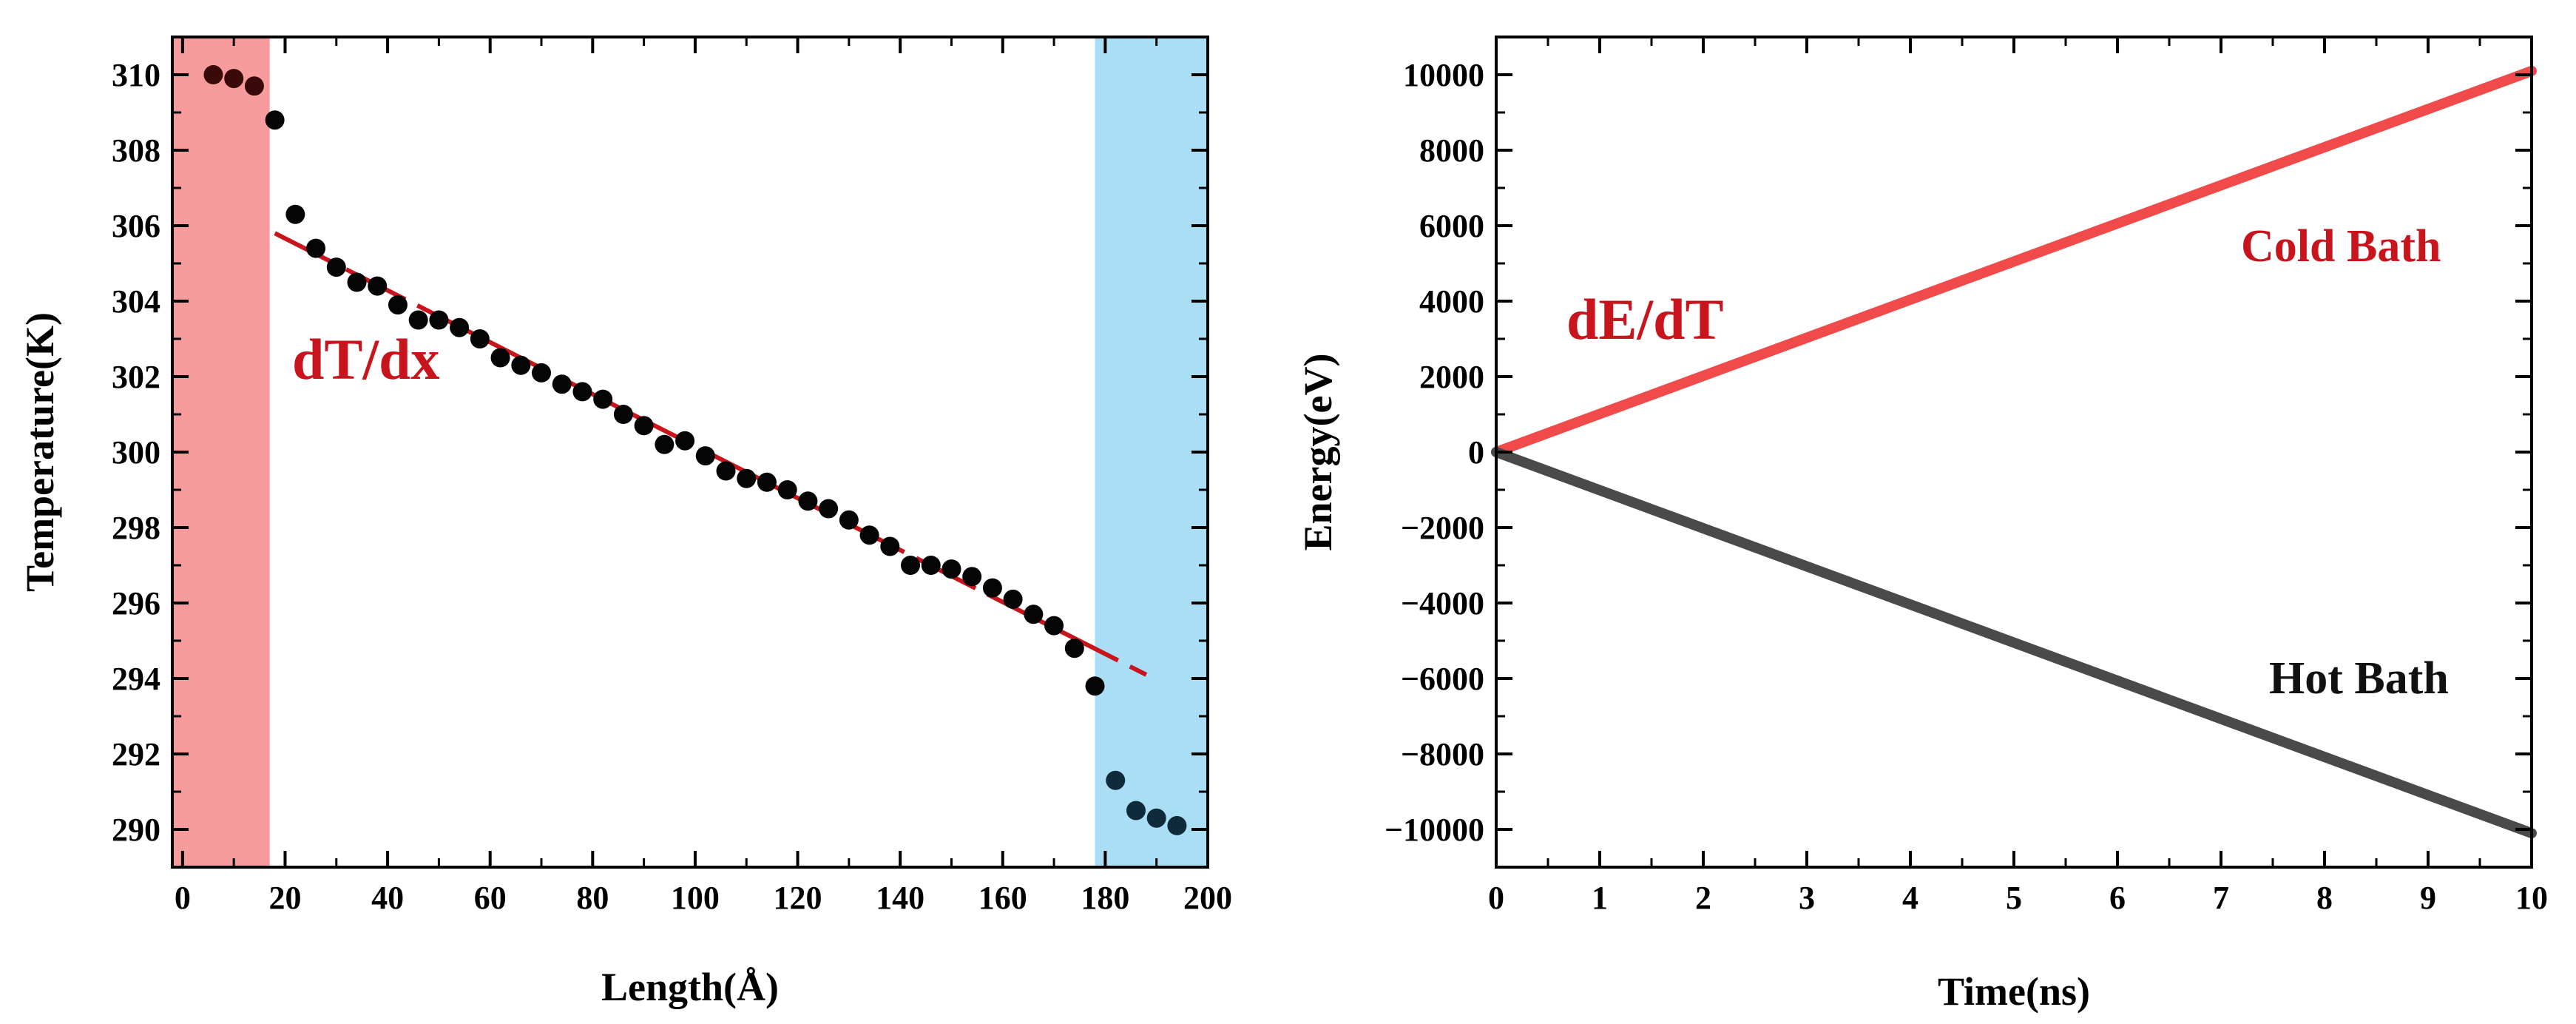 The width and height of the screenshot is (2576, 1024). Describe the element at coordinates (1451, 226) in the screenshot. I see `p2-ytick-label: 6000` at that location.